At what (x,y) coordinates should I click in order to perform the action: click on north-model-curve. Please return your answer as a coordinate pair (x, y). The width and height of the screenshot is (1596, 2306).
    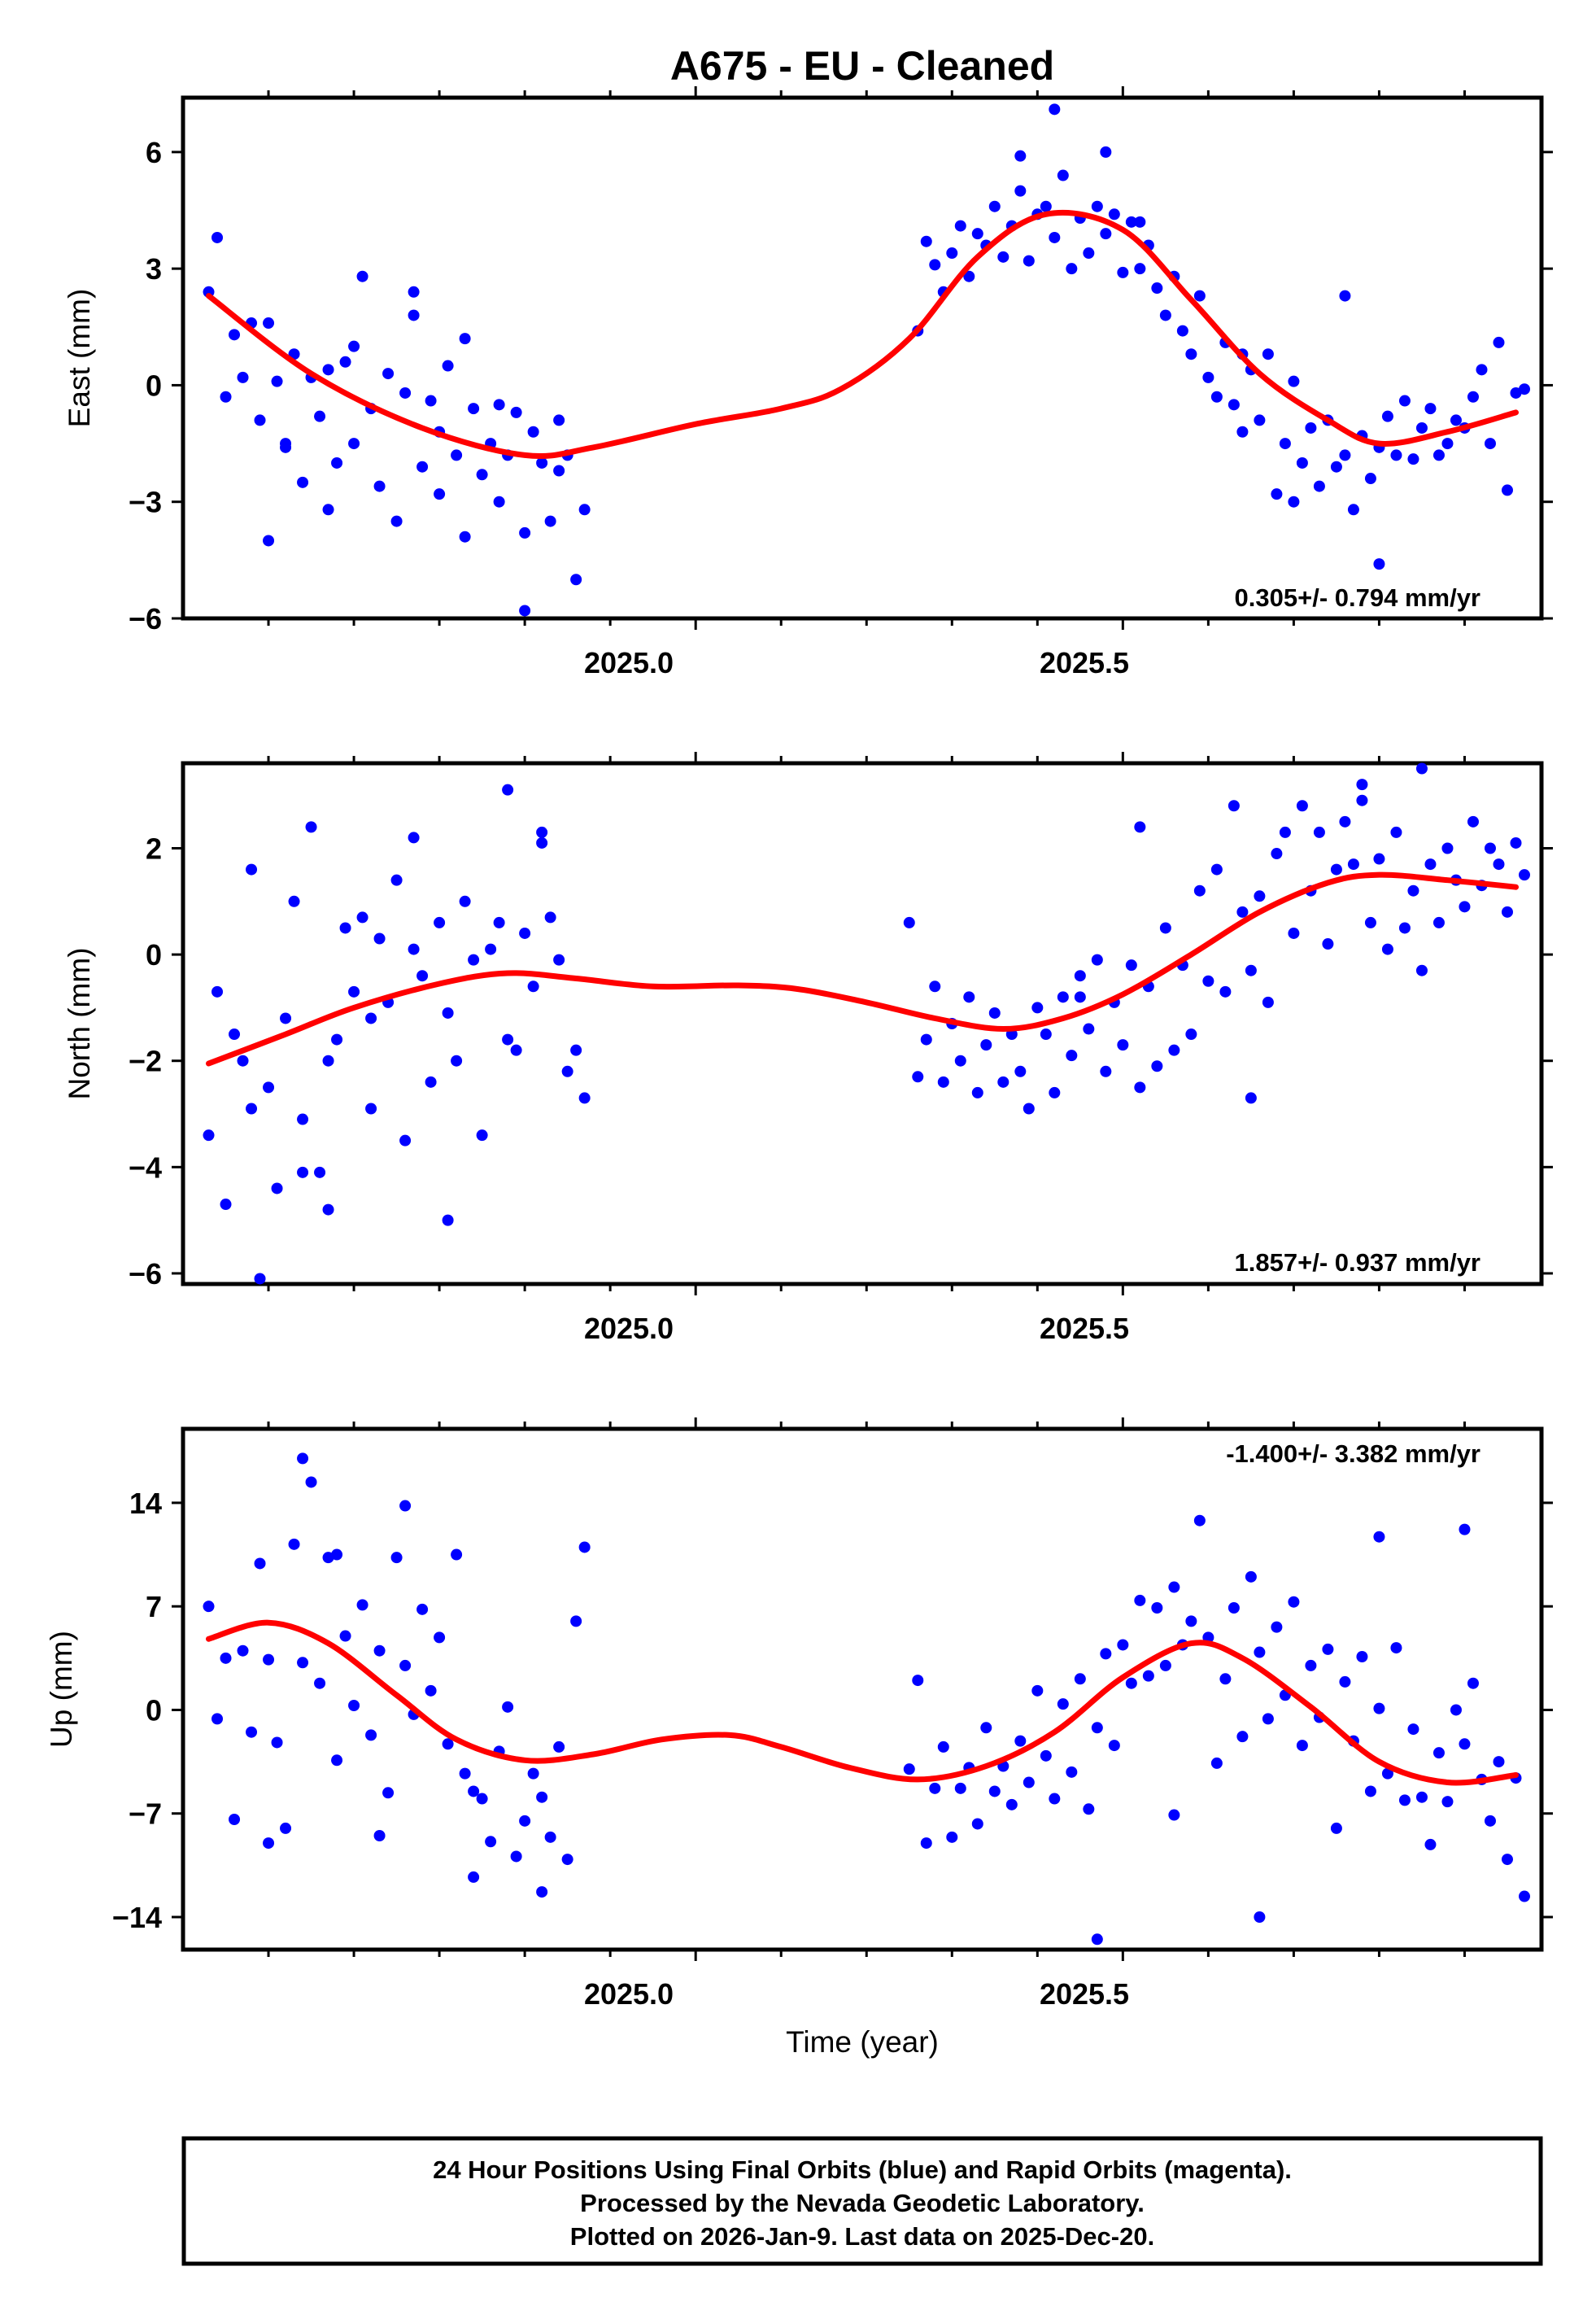
    Looking at the image, I should click on (862, 969).